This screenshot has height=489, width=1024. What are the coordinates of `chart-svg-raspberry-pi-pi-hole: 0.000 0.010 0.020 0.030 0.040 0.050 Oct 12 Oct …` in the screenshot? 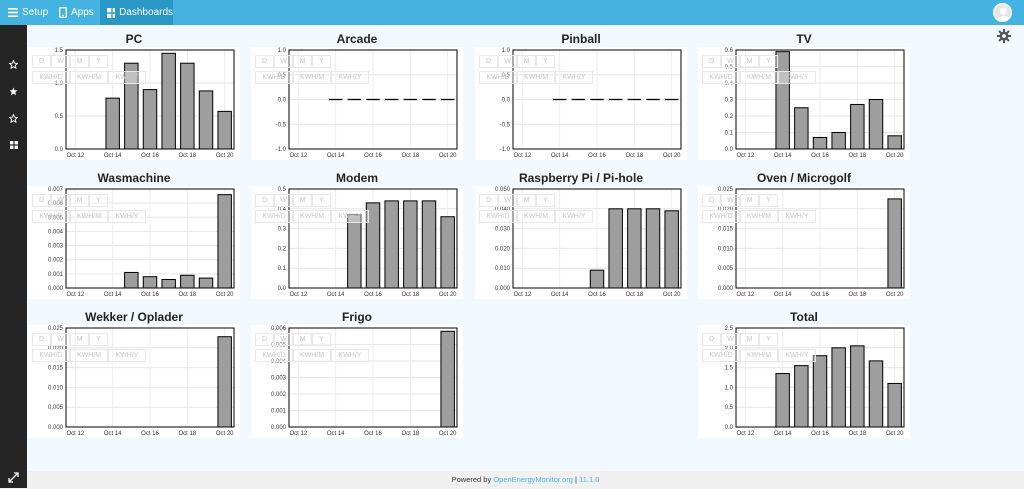 It's located at (588, 242).